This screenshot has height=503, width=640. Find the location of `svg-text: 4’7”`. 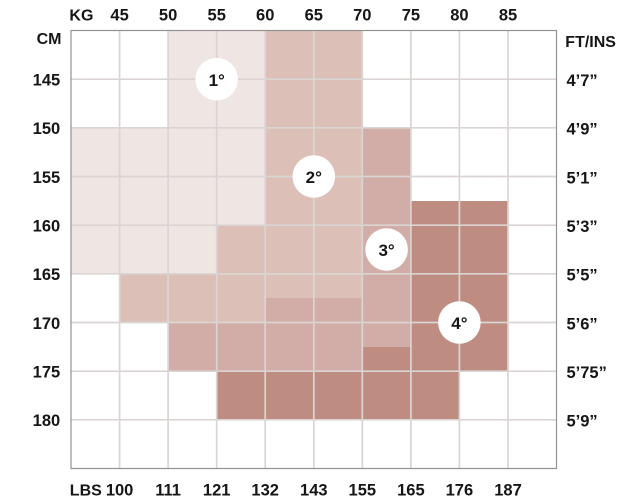

svg-text: 4’7” is located at coordinates (582, 81).